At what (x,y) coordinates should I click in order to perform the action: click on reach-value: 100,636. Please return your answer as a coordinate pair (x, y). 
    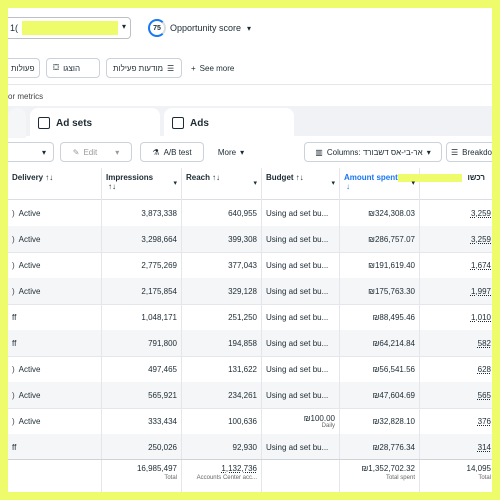
    Looking at the image, I should click on (242, 421).